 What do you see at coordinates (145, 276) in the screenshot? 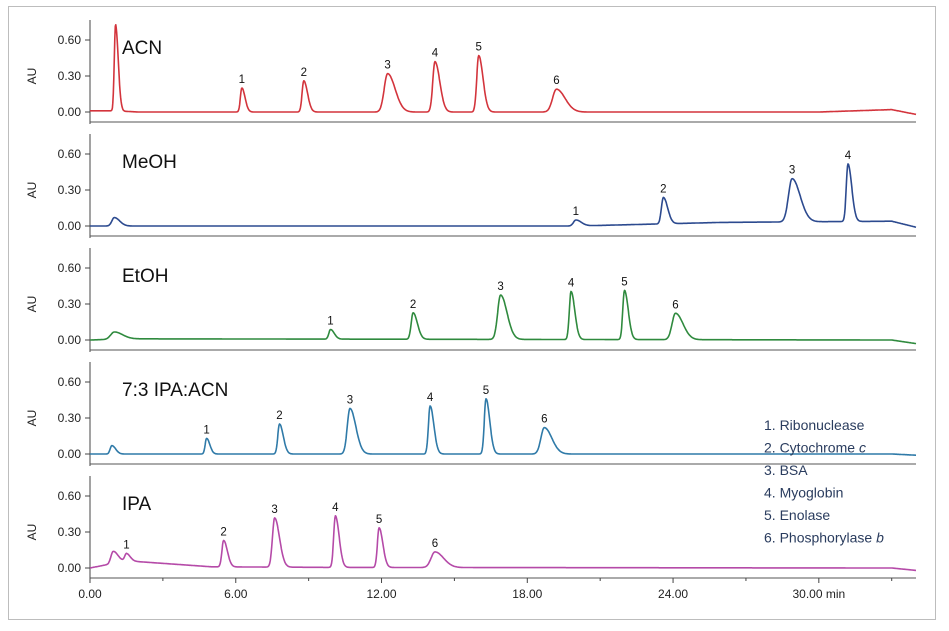
I see `panel-label: EtOH` at bounding box center [145, 276].